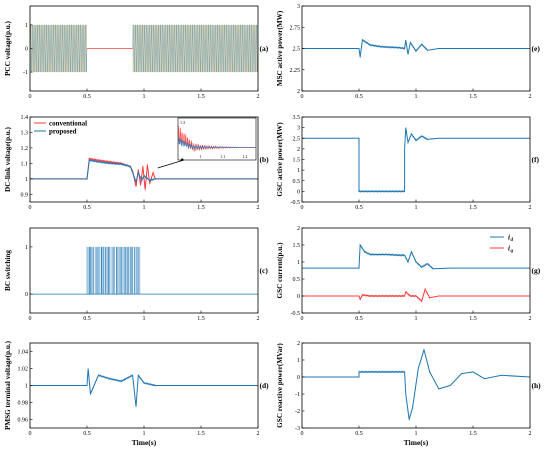 The image size is (550, 453). Describe the element at coordinates (536, 48) in the screenshot. I see `panel-label: (e)` at that location.